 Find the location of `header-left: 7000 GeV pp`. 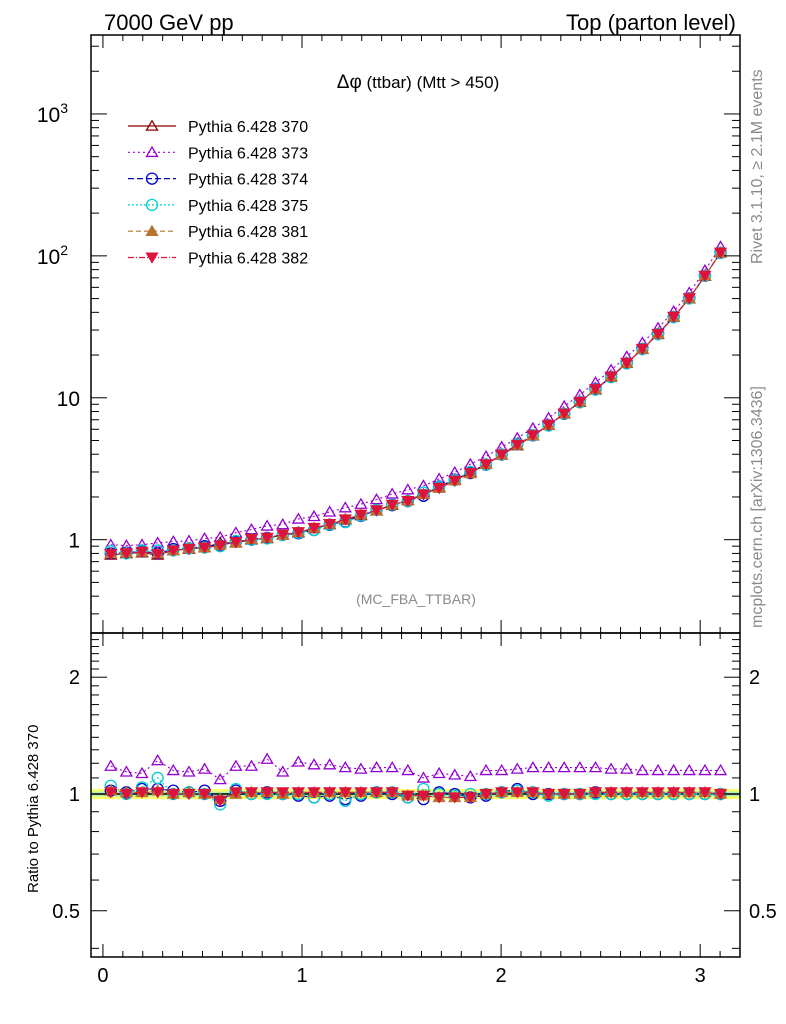

header-left: 7000 GeV pp is located at coordinates (169, 22).